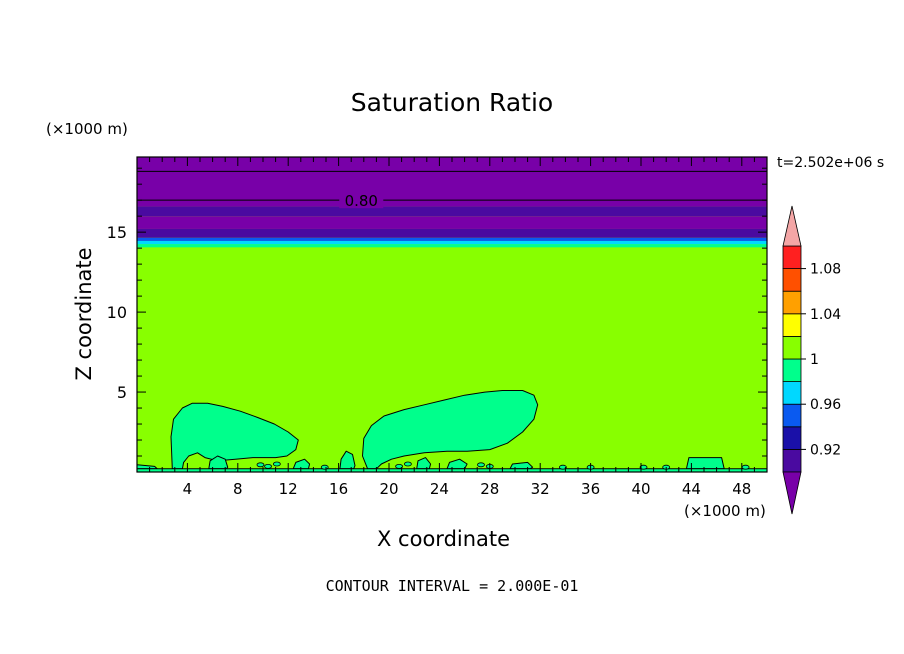 The width and height of the screenshot is (904, 654). I want to click on x-tick-label: 44, so click(691, 489).